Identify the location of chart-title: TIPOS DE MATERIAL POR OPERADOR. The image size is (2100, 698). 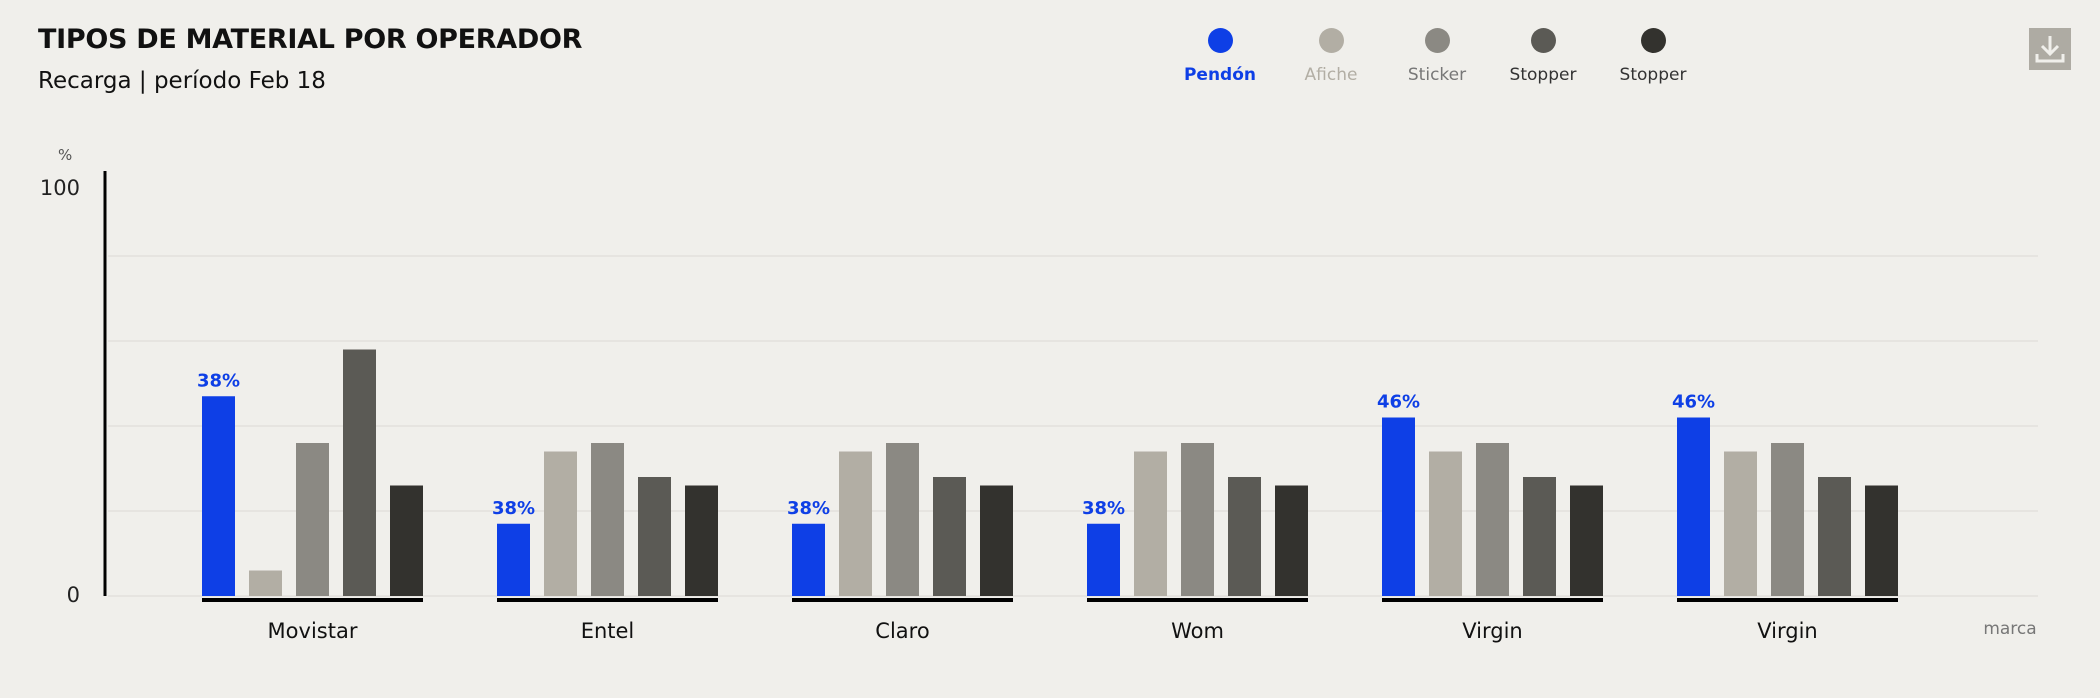
(310, 39).